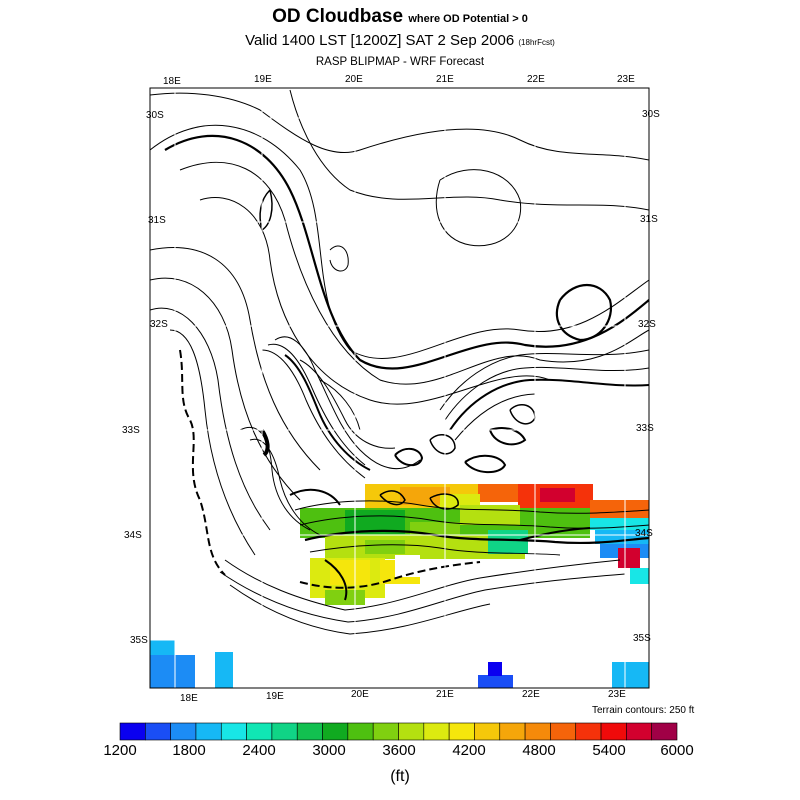 The image size is (800, 800). I want to click on colorbar-tick-2400: 2400, so click(259, 750).